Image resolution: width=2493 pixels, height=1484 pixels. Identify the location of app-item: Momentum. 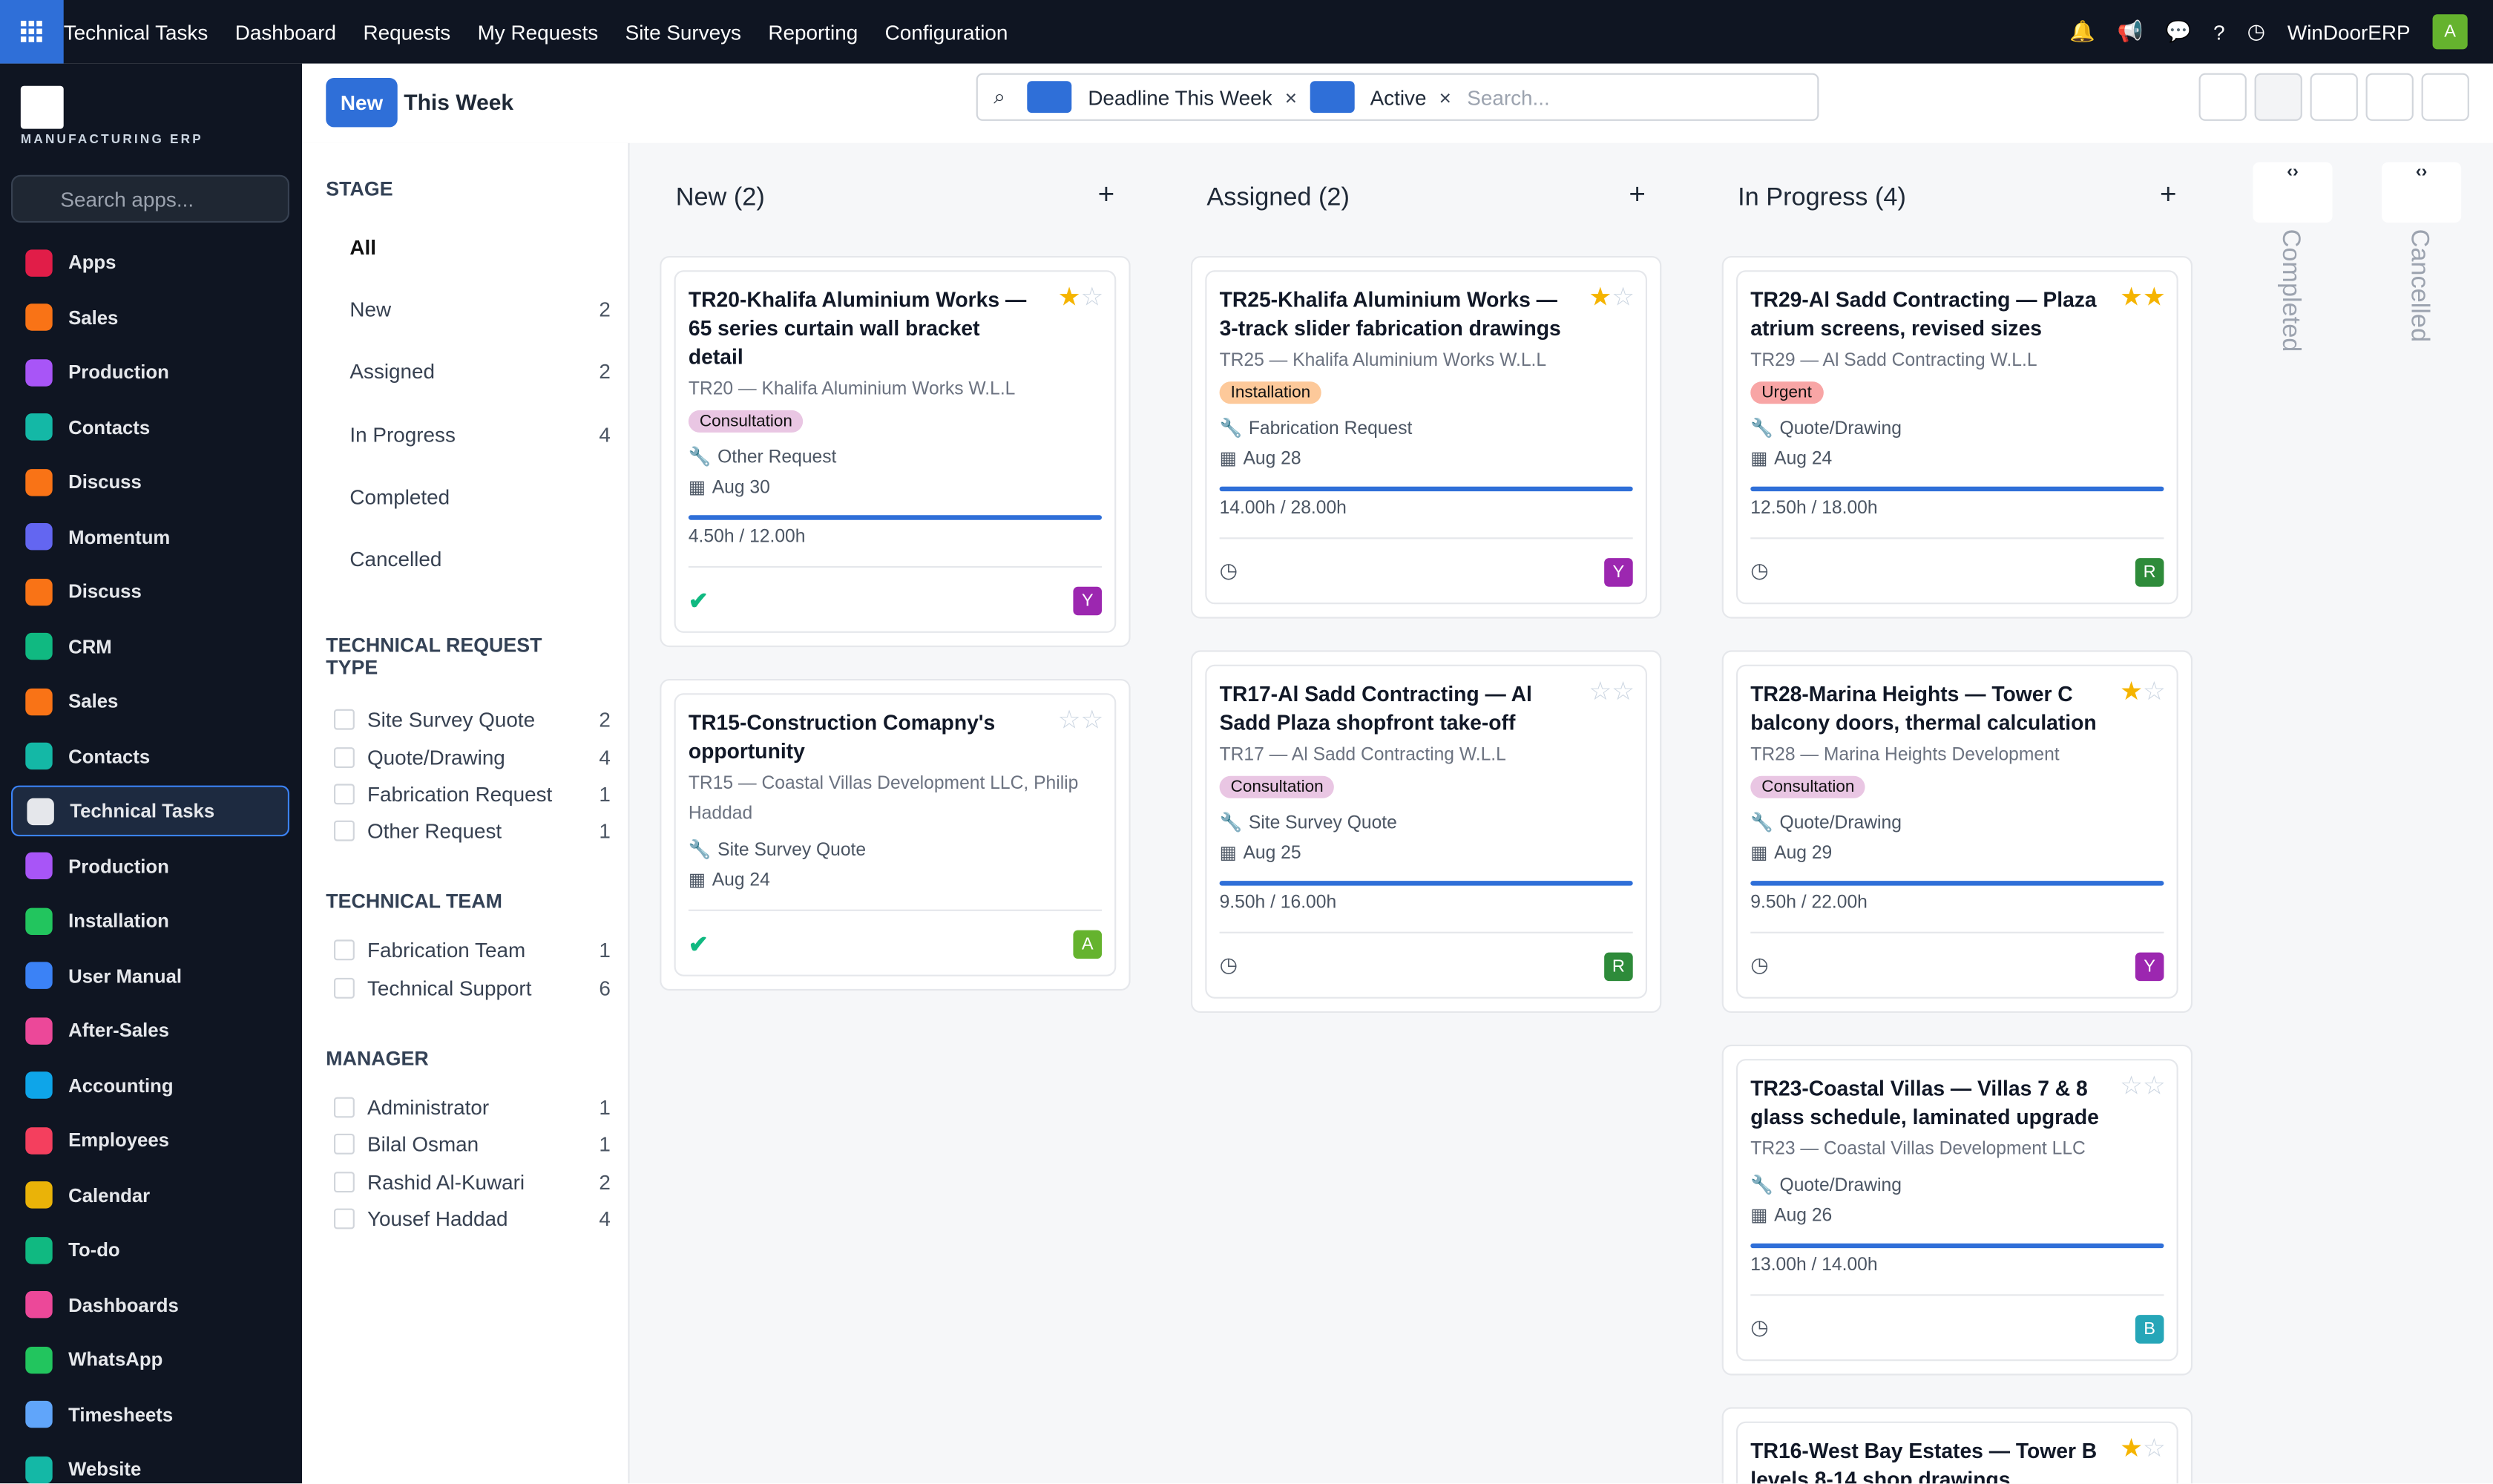
(150, 536).